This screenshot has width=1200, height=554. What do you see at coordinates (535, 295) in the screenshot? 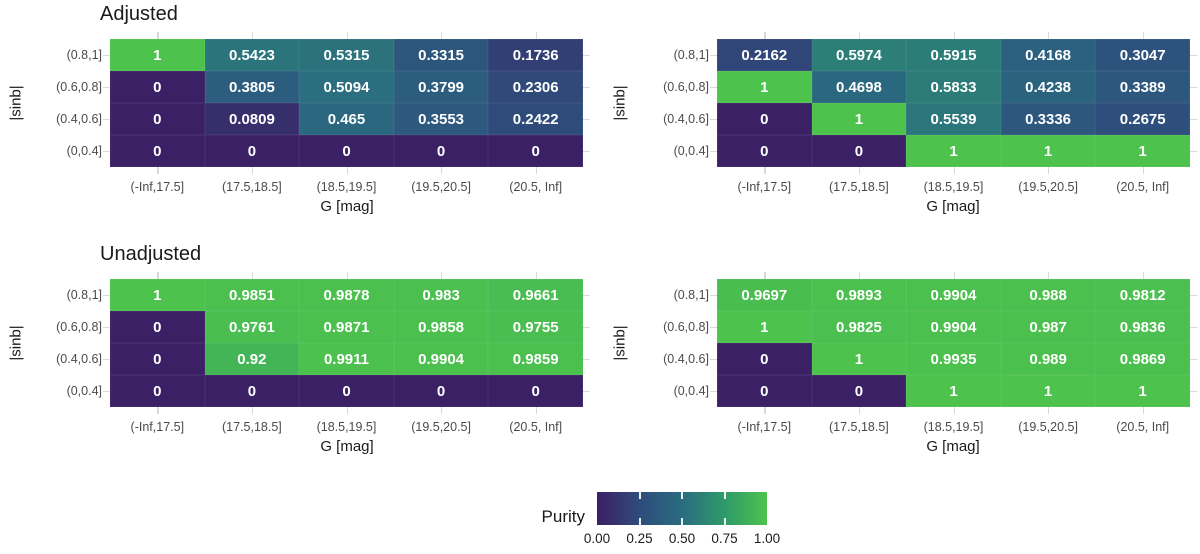
I see `heatmap-cell: 0.9661` at bounding box center [535, 295].